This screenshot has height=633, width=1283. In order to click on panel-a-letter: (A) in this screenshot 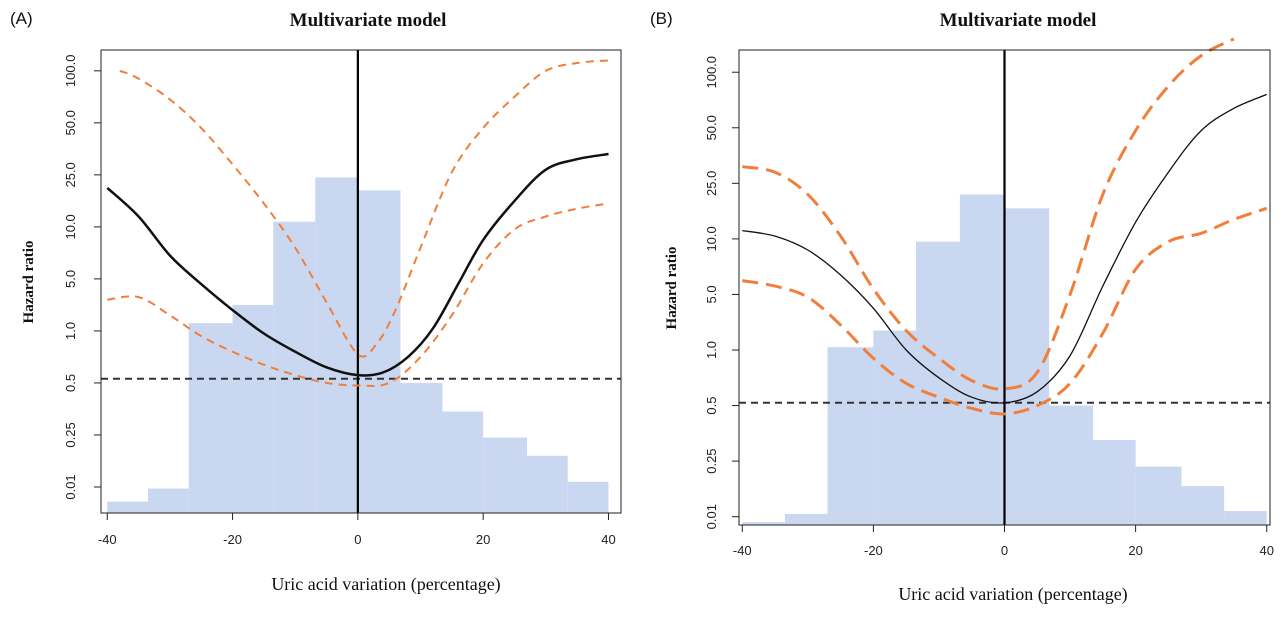, I will do `click(21, 18)`.